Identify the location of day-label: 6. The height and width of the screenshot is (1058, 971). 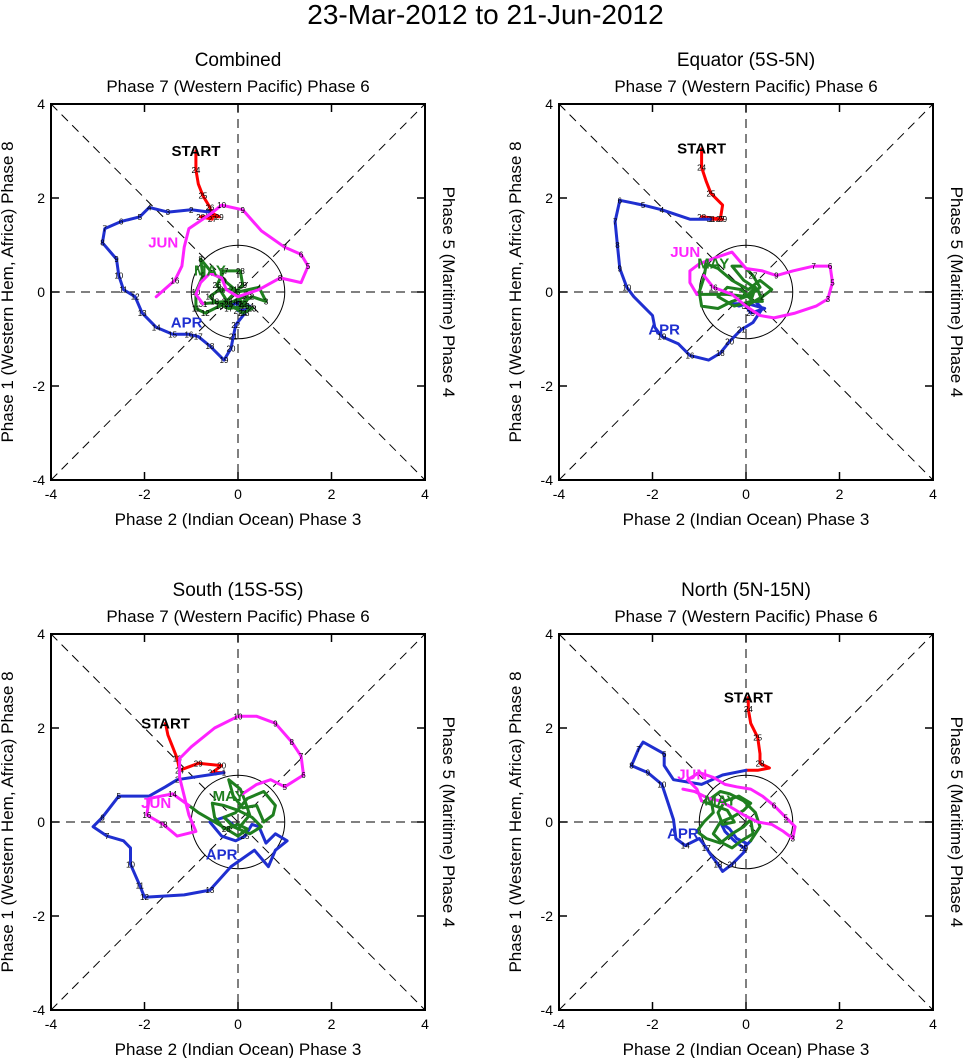
(102, 817).